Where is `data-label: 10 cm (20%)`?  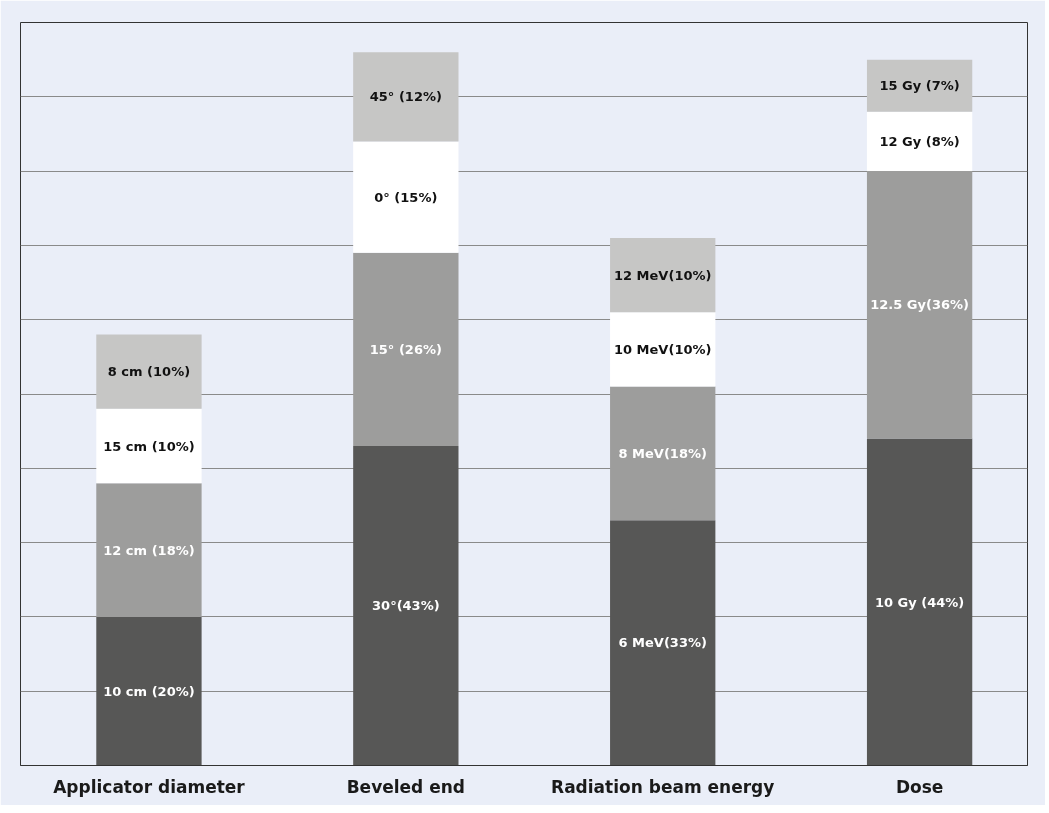 data-label: 10 cm (20%) is located at coordinates (149, 691).